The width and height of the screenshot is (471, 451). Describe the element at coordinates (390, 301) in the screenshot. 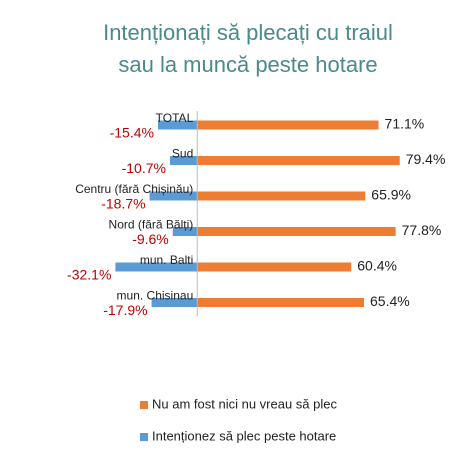

I see `value-label: 65.4%` at that location.